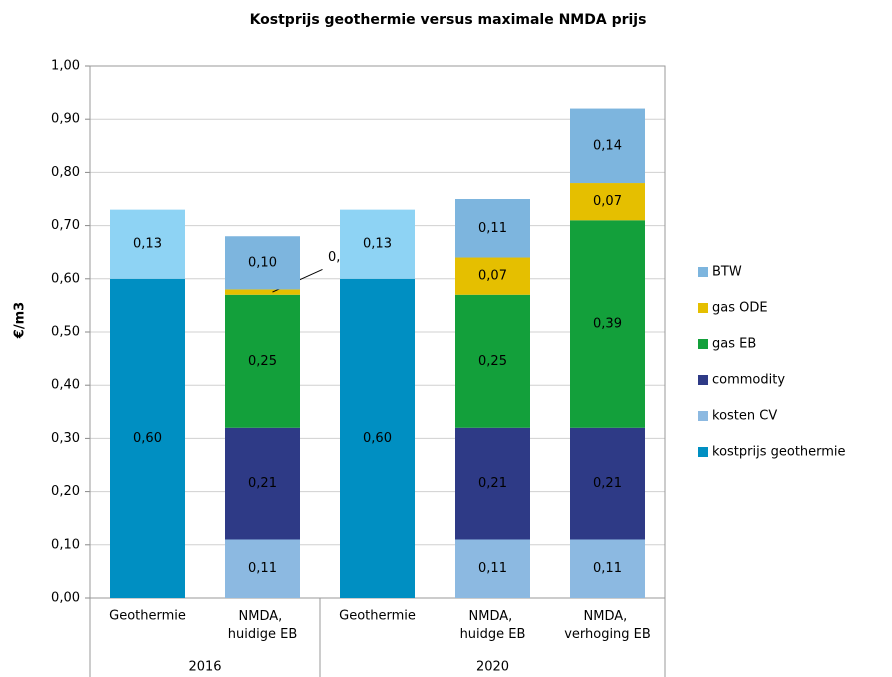  I want to click on y-tick-label: 0,90, so click(65, 119).